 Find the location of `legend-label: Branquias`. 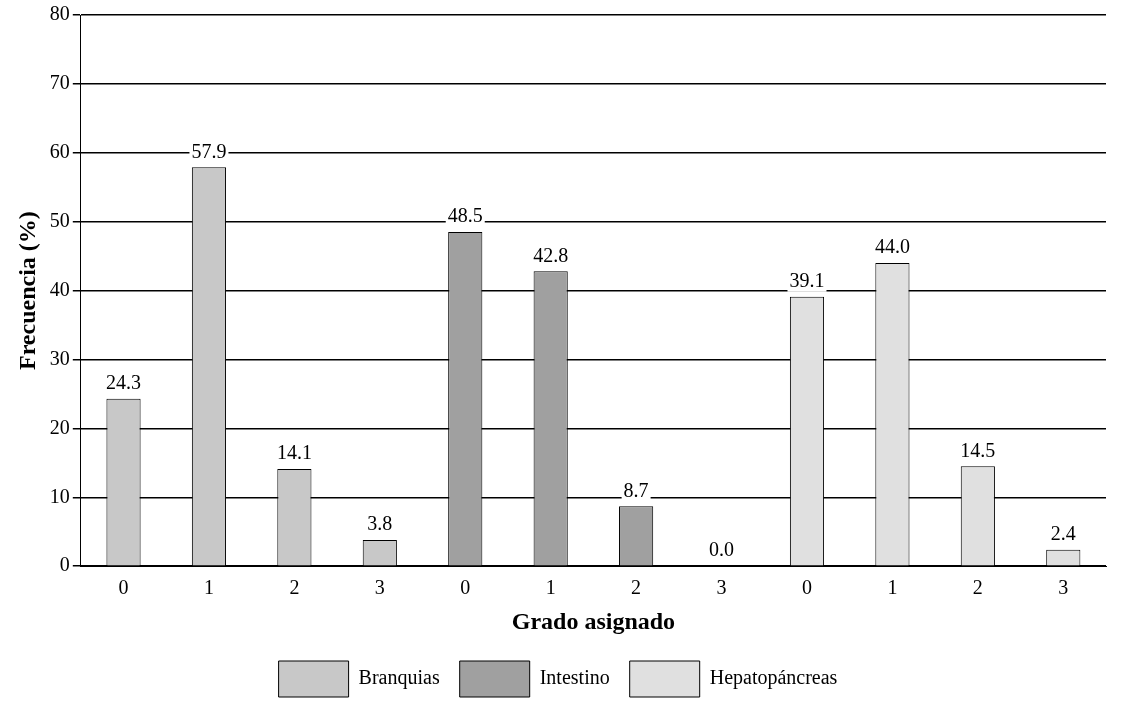

legend-label: Branquias is located at coordinates (399, 678).